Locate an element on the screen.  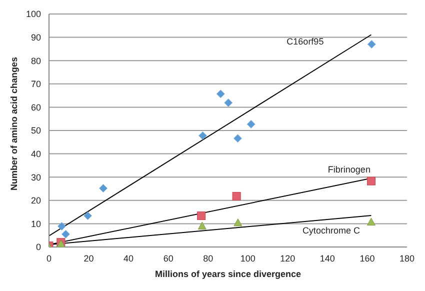
x-tick-label: 20 is located at coordinates (89, 258).